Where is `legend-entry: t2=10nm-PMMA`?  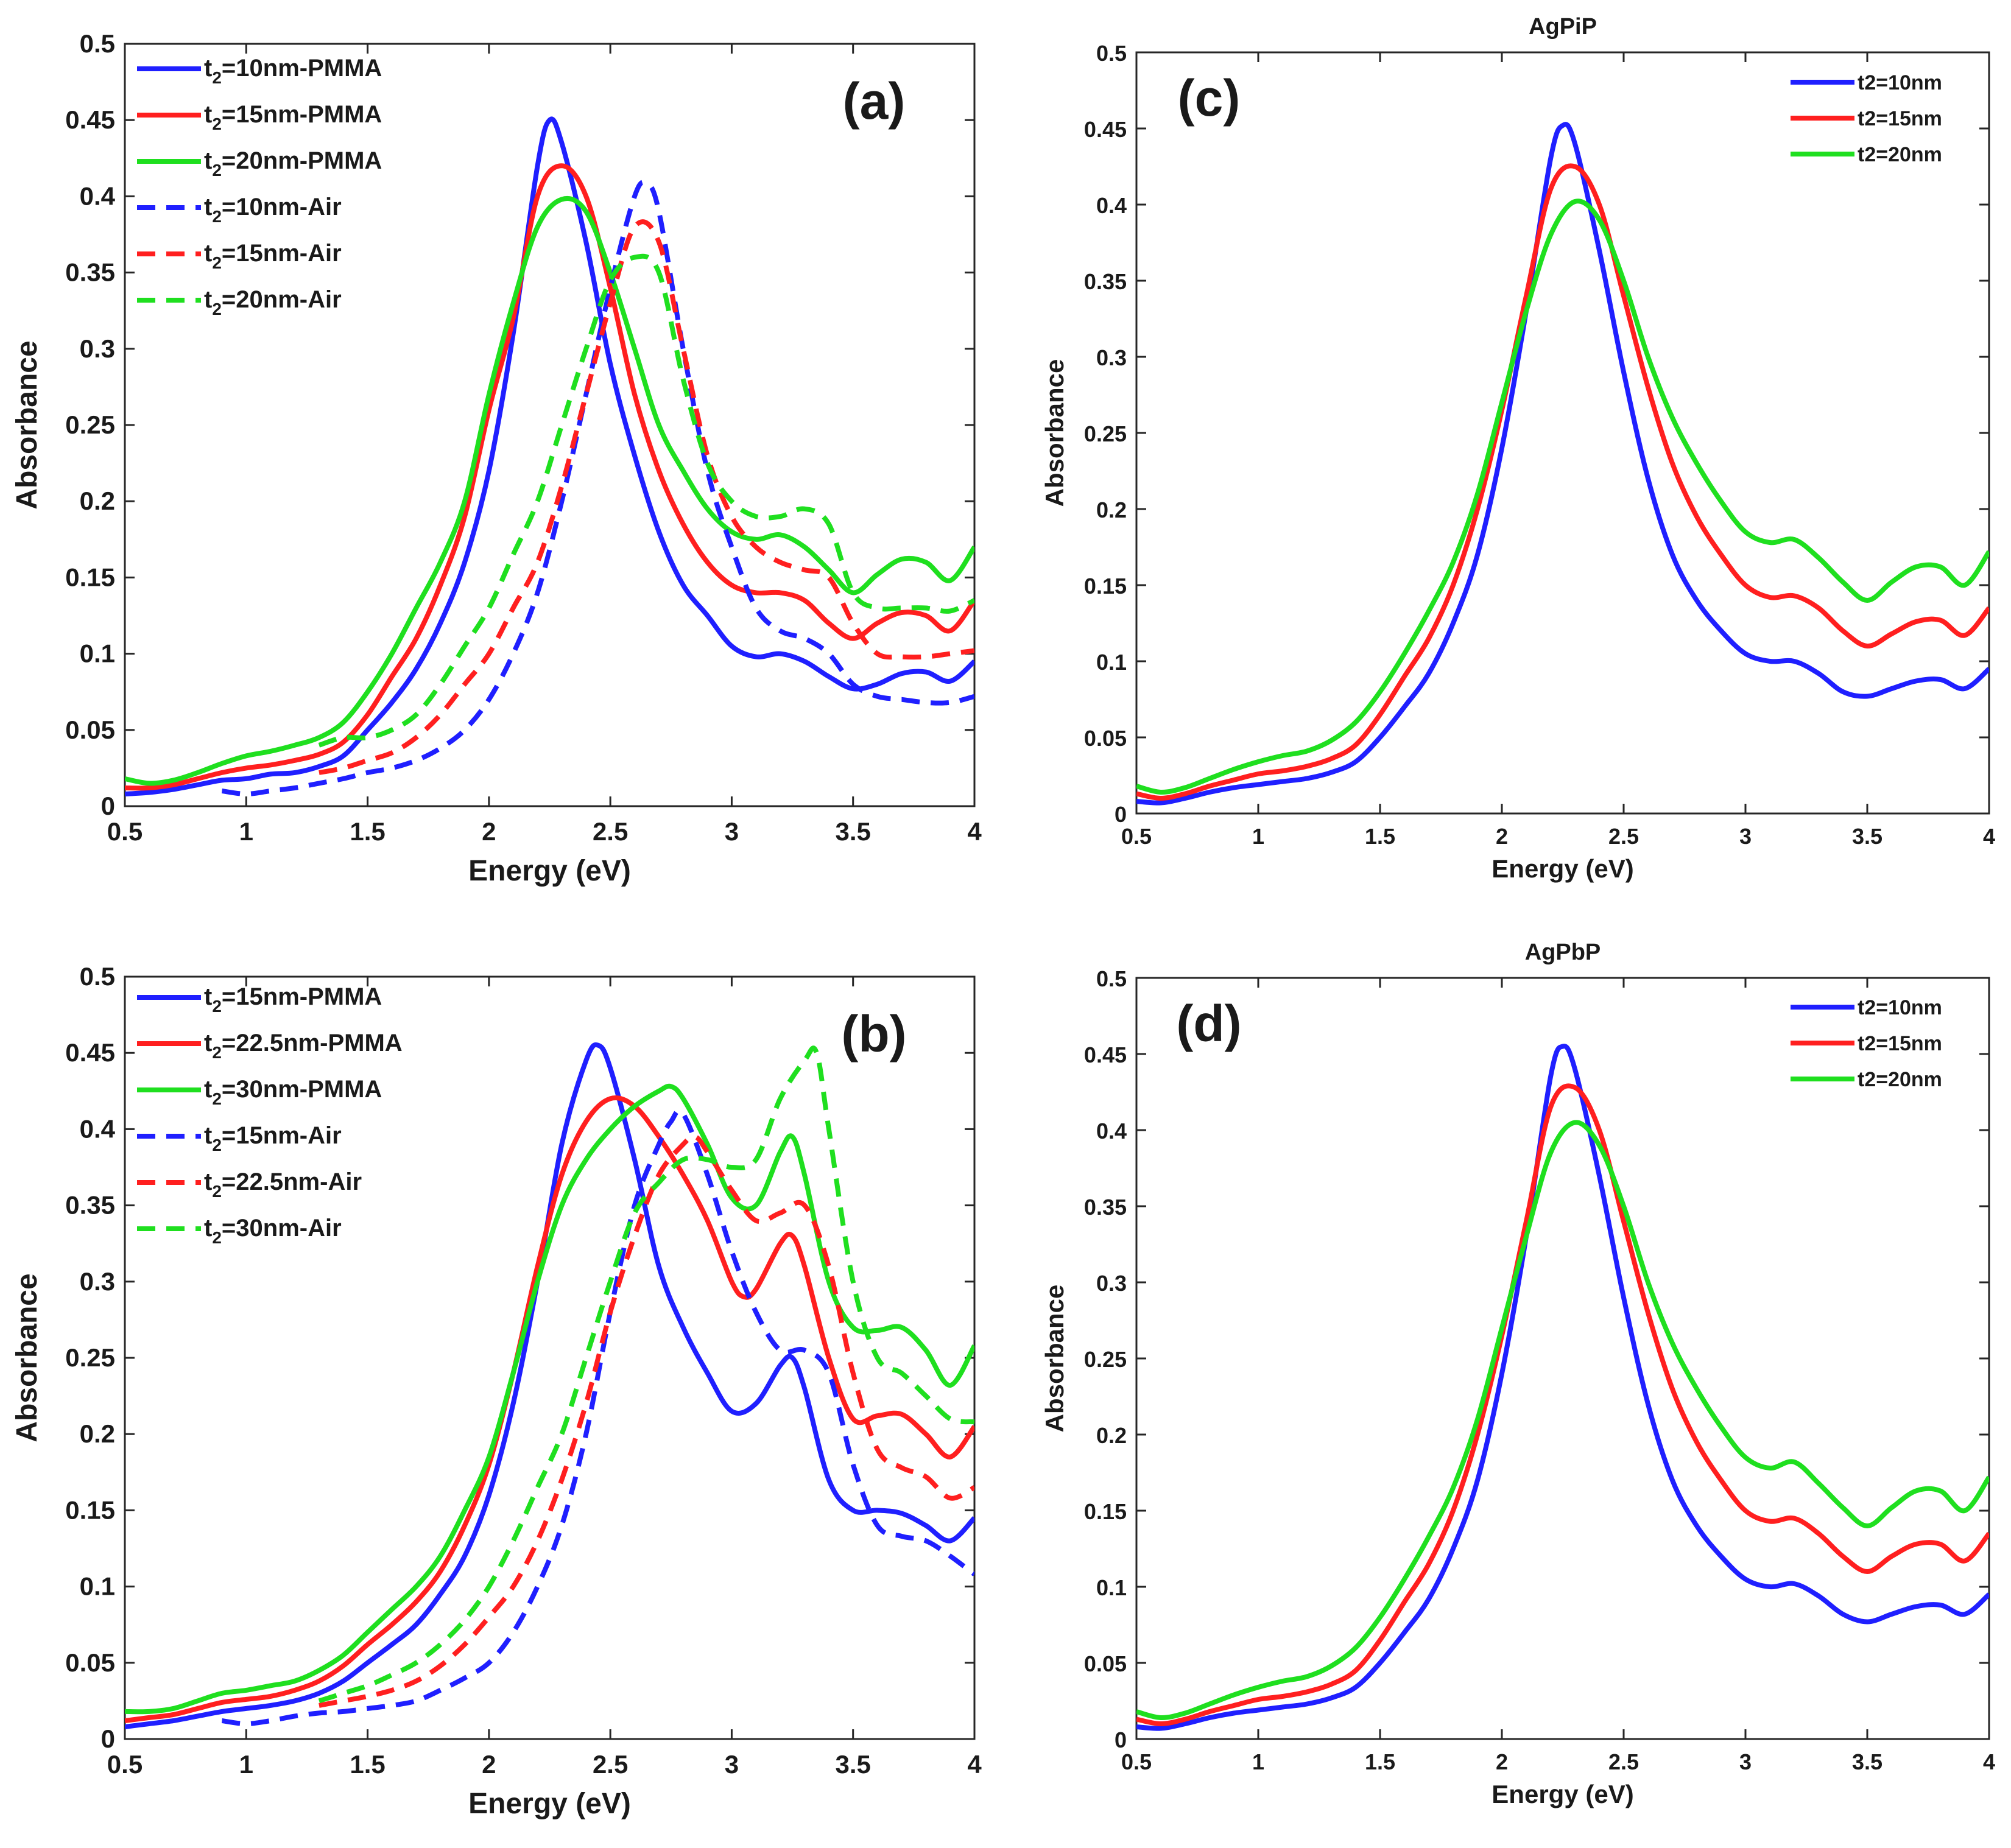 legend-entry: t2=10nm-PMMA is located at coordinates (259, 71).